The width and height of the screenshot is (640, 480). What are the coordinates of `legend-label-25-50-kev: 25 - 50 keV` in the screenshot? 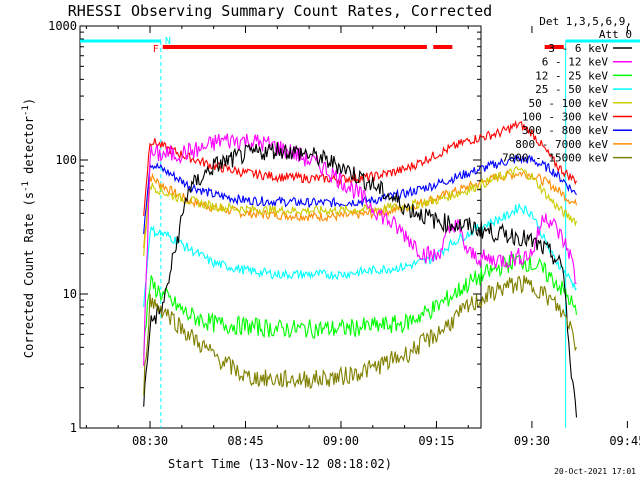 It's located at (571, 89).